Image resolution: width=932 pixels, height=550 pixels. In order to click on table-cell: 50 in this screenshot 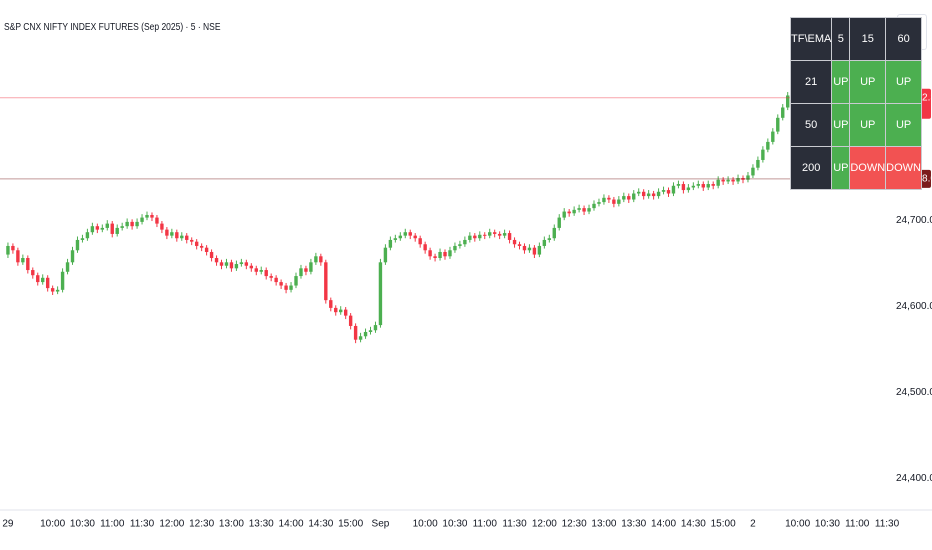, I will do `click(811, 125)`.